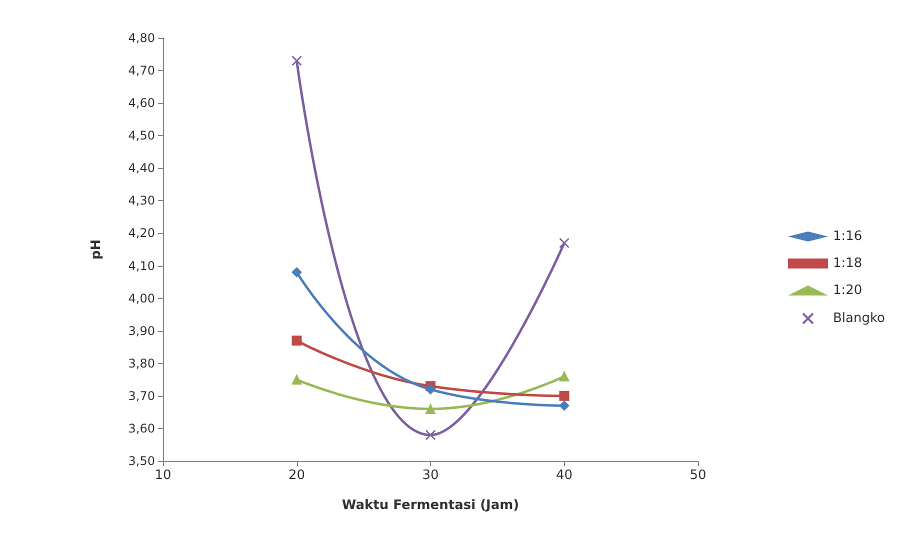 This screenshot has width=906, height=558. Describe the element at coordinates (141, 135) in the screenshot. I see `y-tick-label: 4,50` at that location.